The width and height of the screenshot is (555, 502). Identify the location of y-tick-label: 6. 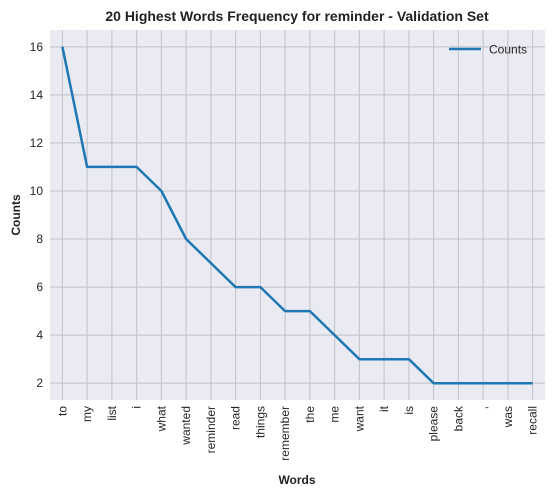
(39, 287).